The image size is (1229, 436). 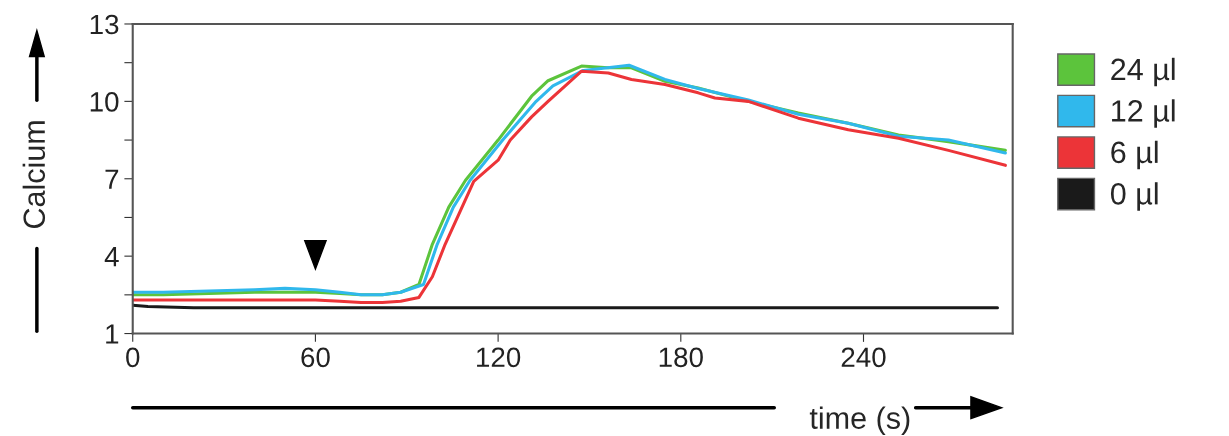 What do you see at coordinates (111, 257) in the screenshot?
I see `y-tick-label: 4` at bounding box center [111, 257].